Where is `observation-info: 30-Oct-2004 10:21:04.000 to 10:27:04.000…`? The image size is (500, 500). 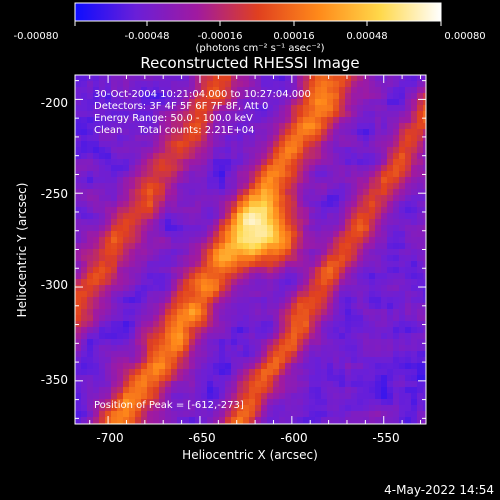 observation-info: 30-Oct-2004 10:21:04.000 to 10:27:04.000… is located at coordinates (202, 112).